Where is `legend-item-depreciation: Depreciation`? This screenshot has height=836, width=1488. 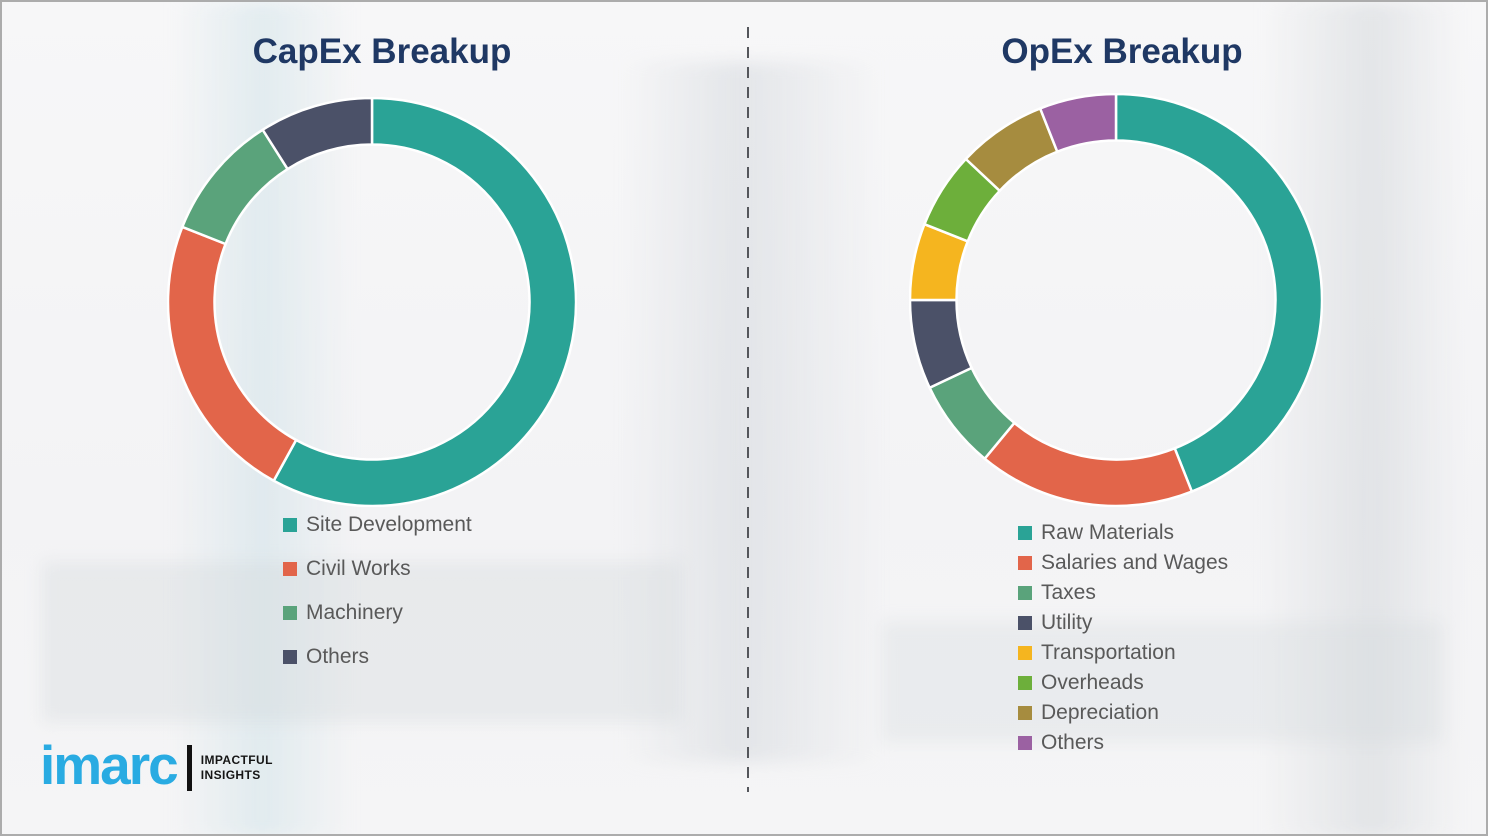 legend-item-depreciation: Depreciation is located at coordinates (1123, 713).